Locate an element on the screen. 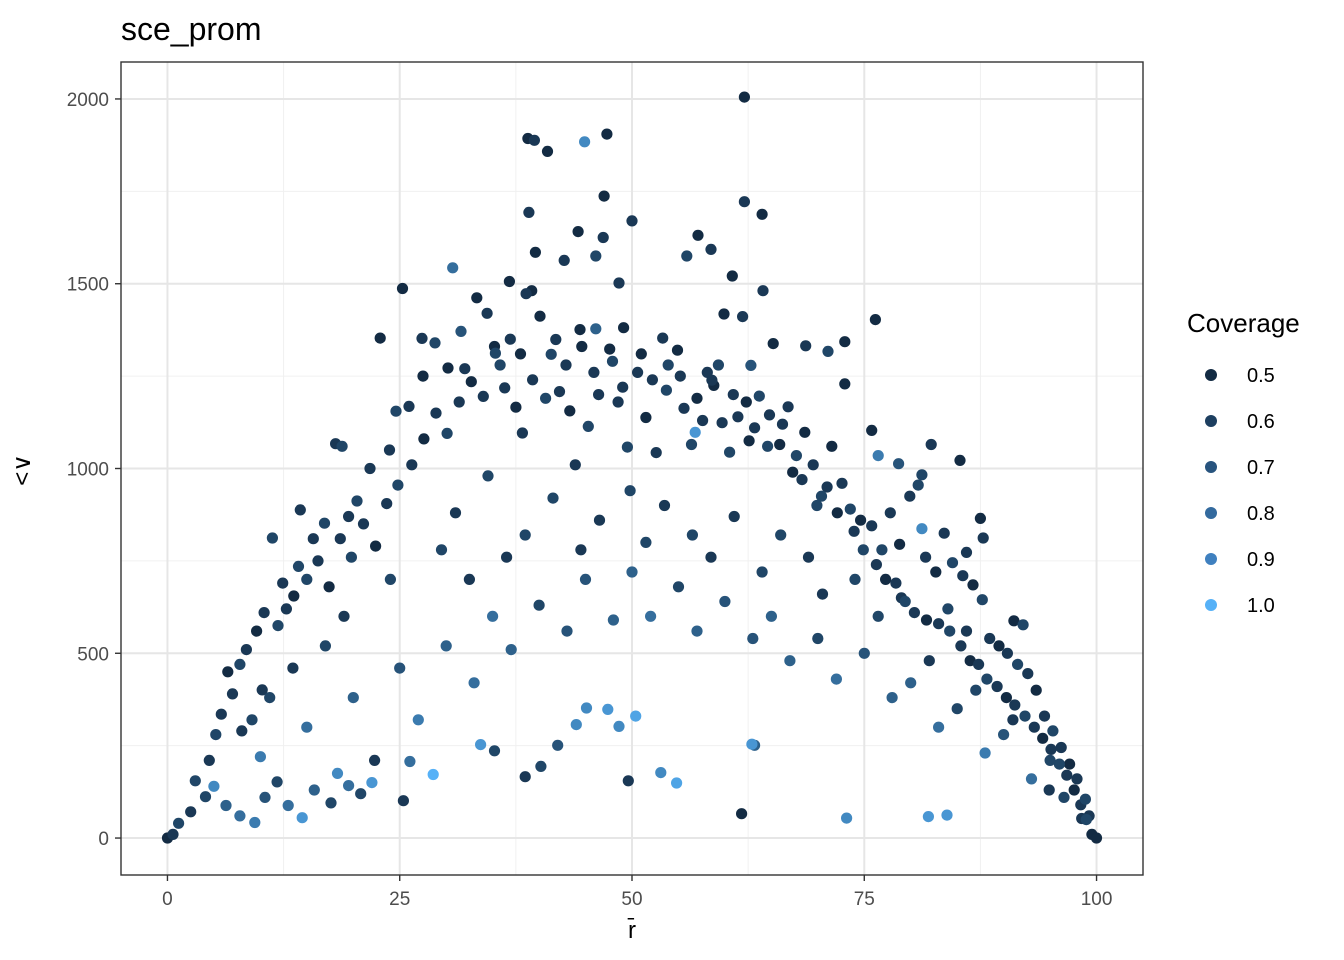 This screenshot has width=1344, height=960. legend-key is located at coordinates (1211, 467).